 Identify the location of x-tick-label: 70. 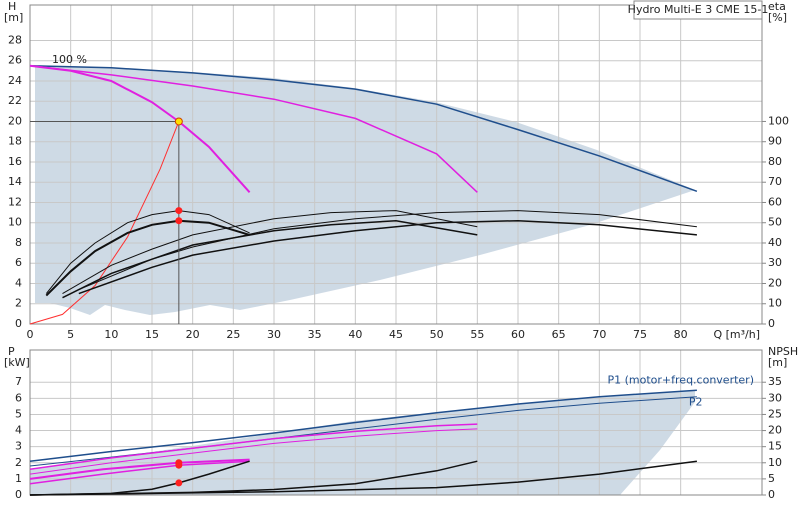
(599, 334).